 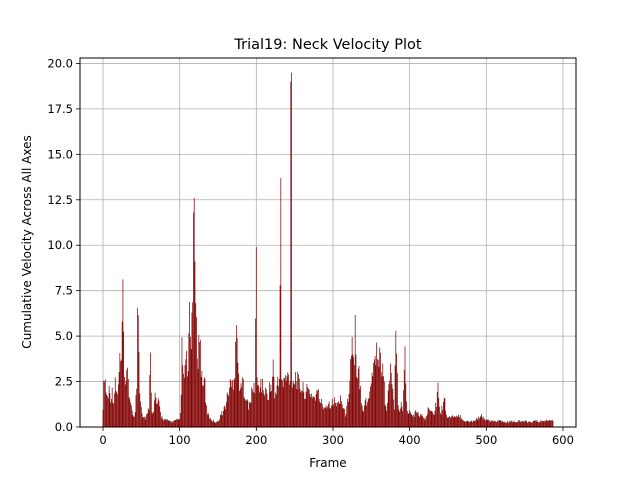 I want to click on x-tick-label: 600, so click(x=563, y=440).